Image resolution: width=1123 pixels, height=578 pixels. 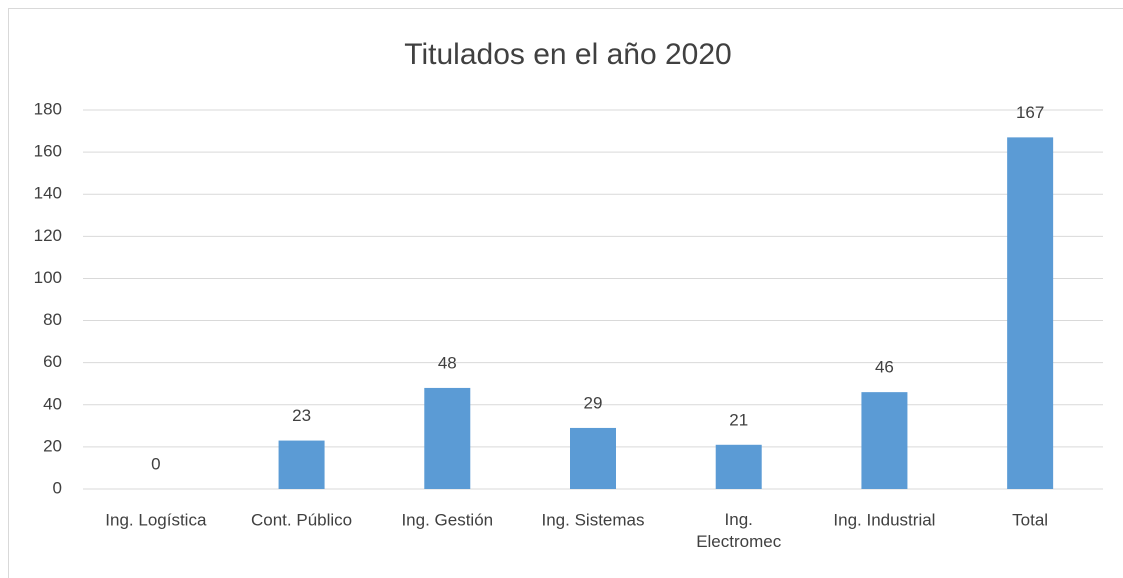 I want to click on x-tick-label: Ing. Logística, so click(x=156, y=519).